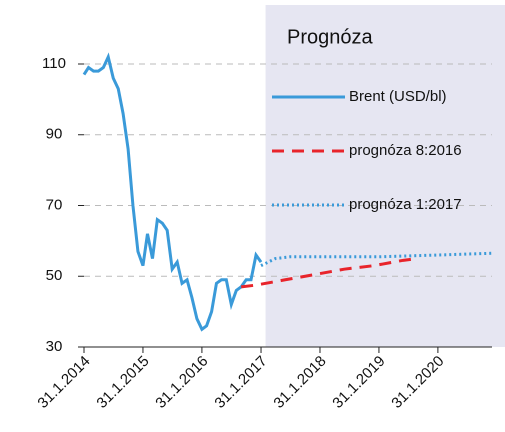 This screenshot has width=505, height=432. What do you see at coordinates (54, 134) in the screenshot?
I see `y-tick-label: 90` at bounding box center [54, 134].